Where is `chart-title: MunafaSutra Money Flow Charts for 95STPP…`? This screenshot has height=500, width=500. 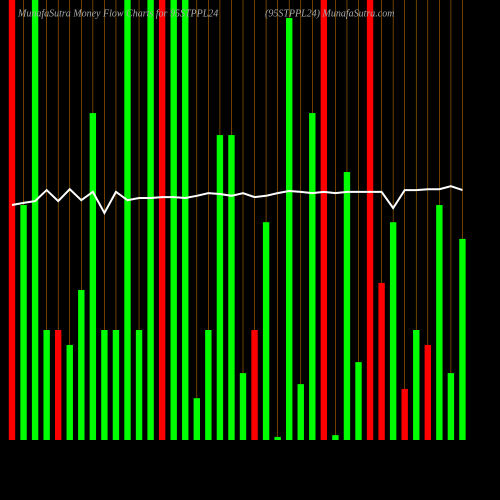 chart-title: MunafaSutra Money Flow Charts for 95STPP… is located at coordinates (117, 13).